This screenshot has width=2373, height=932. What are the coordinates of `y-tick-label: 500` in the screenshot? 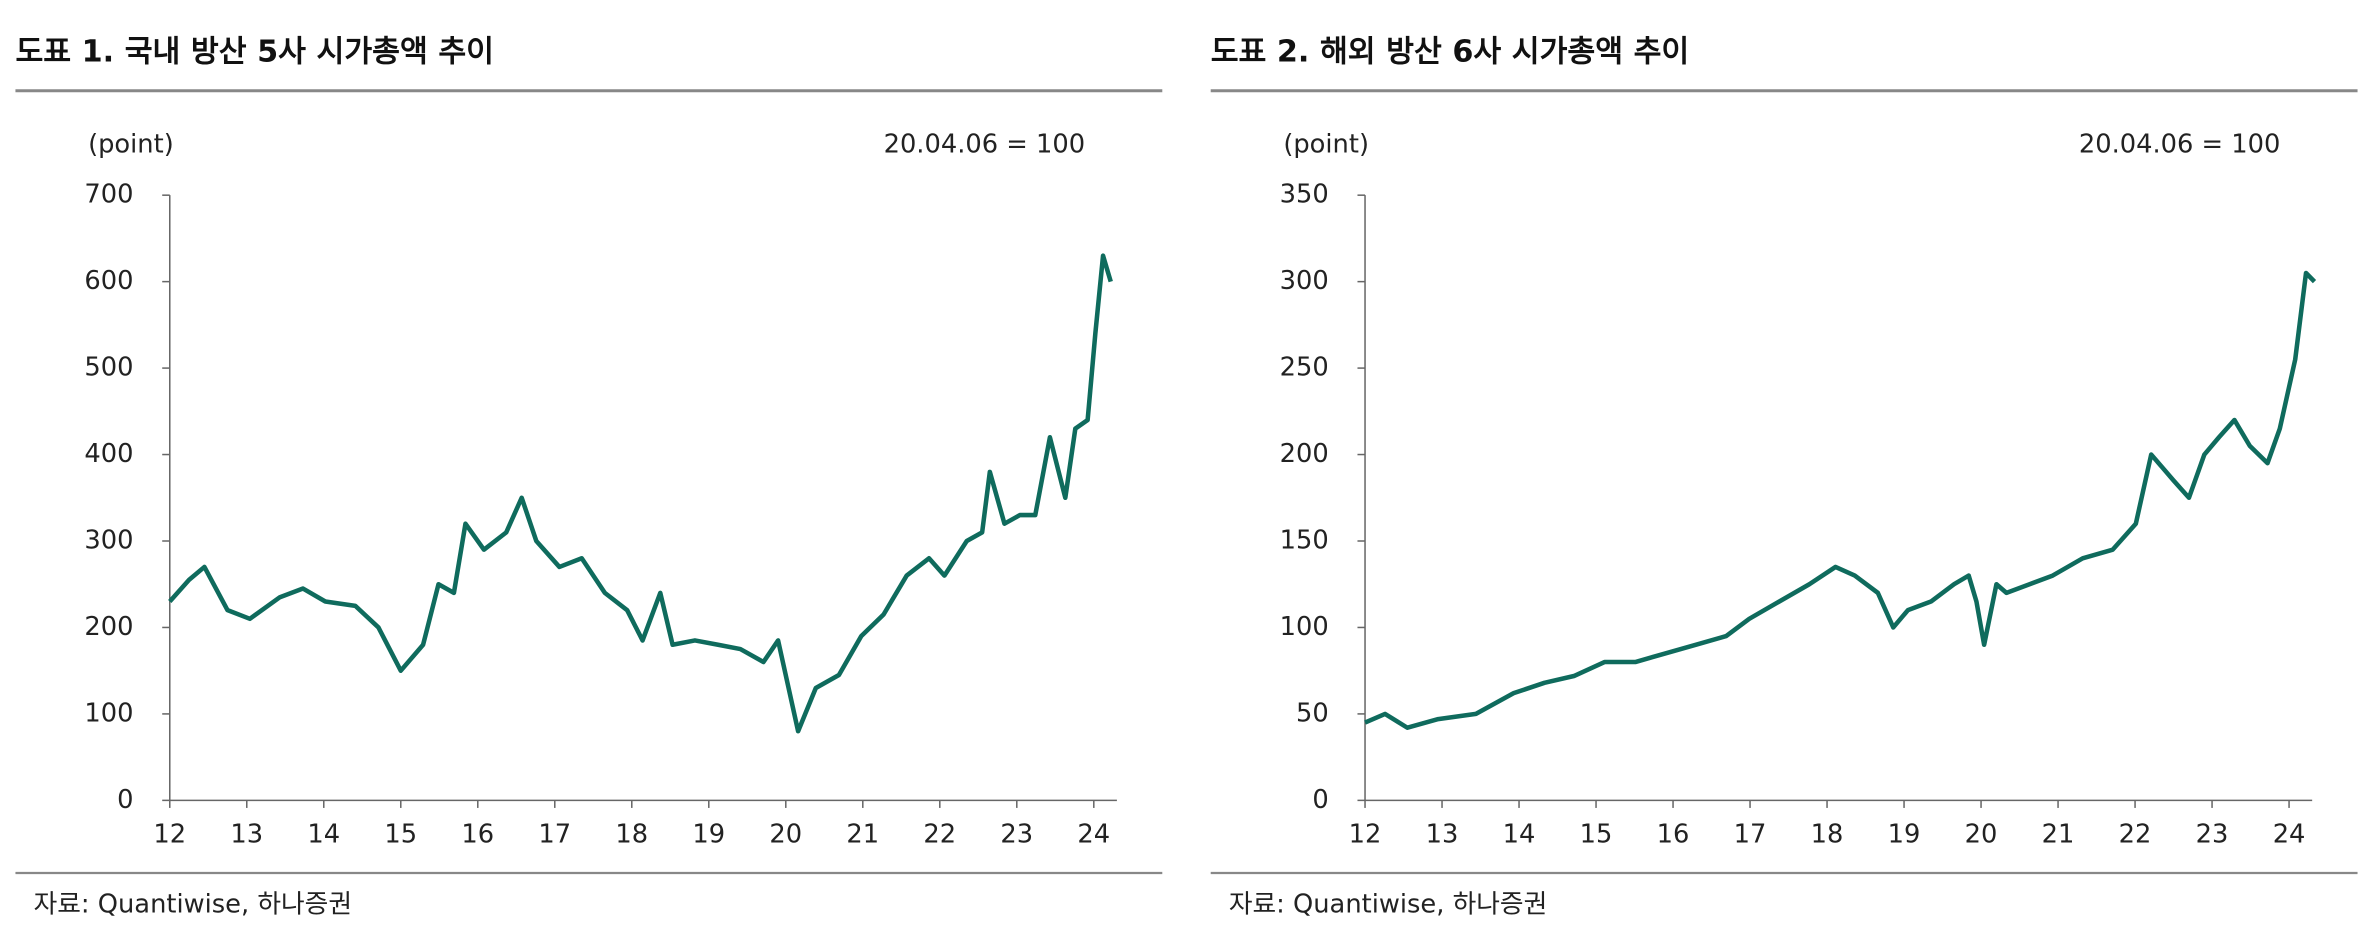 It's located at (108, 368).